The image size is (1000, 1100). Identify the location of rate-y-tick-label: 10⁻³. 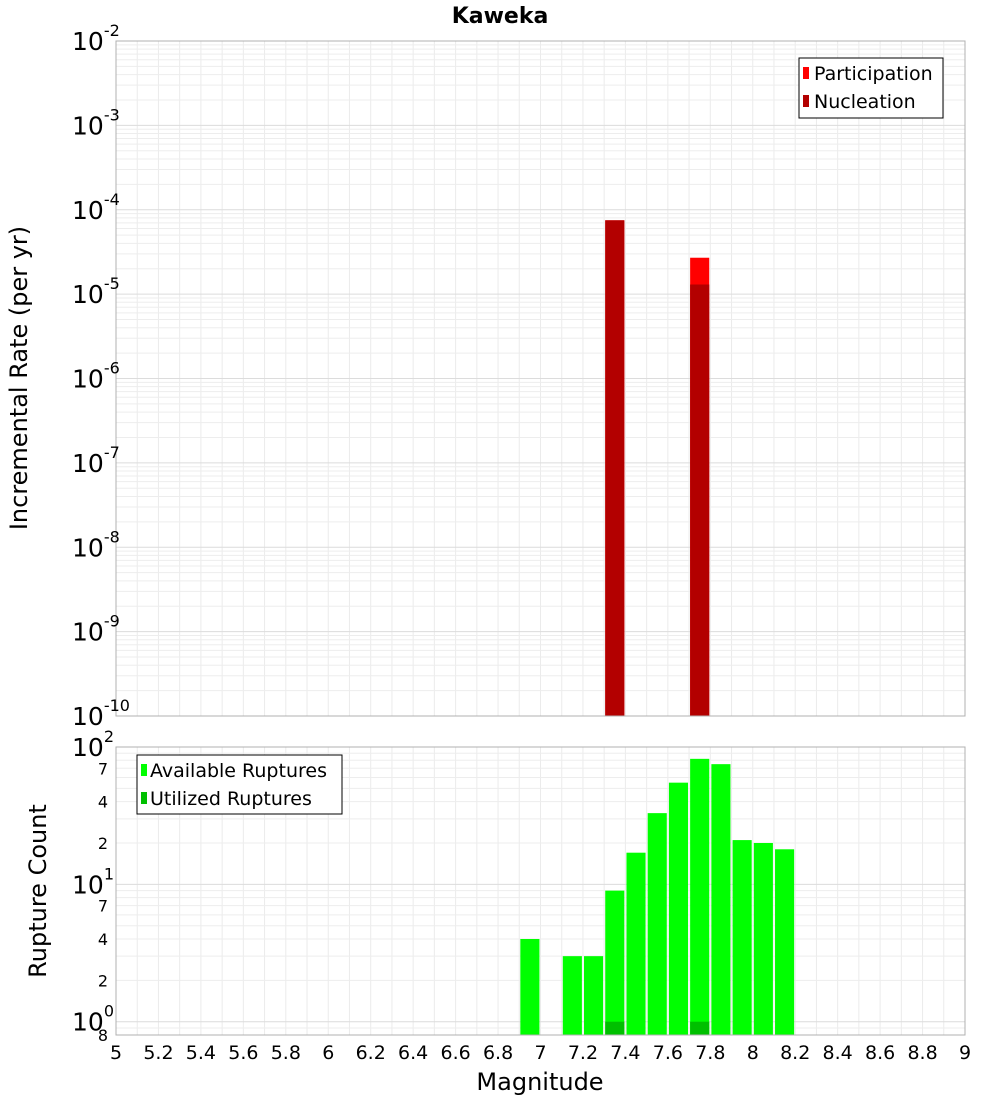
(96, 122).